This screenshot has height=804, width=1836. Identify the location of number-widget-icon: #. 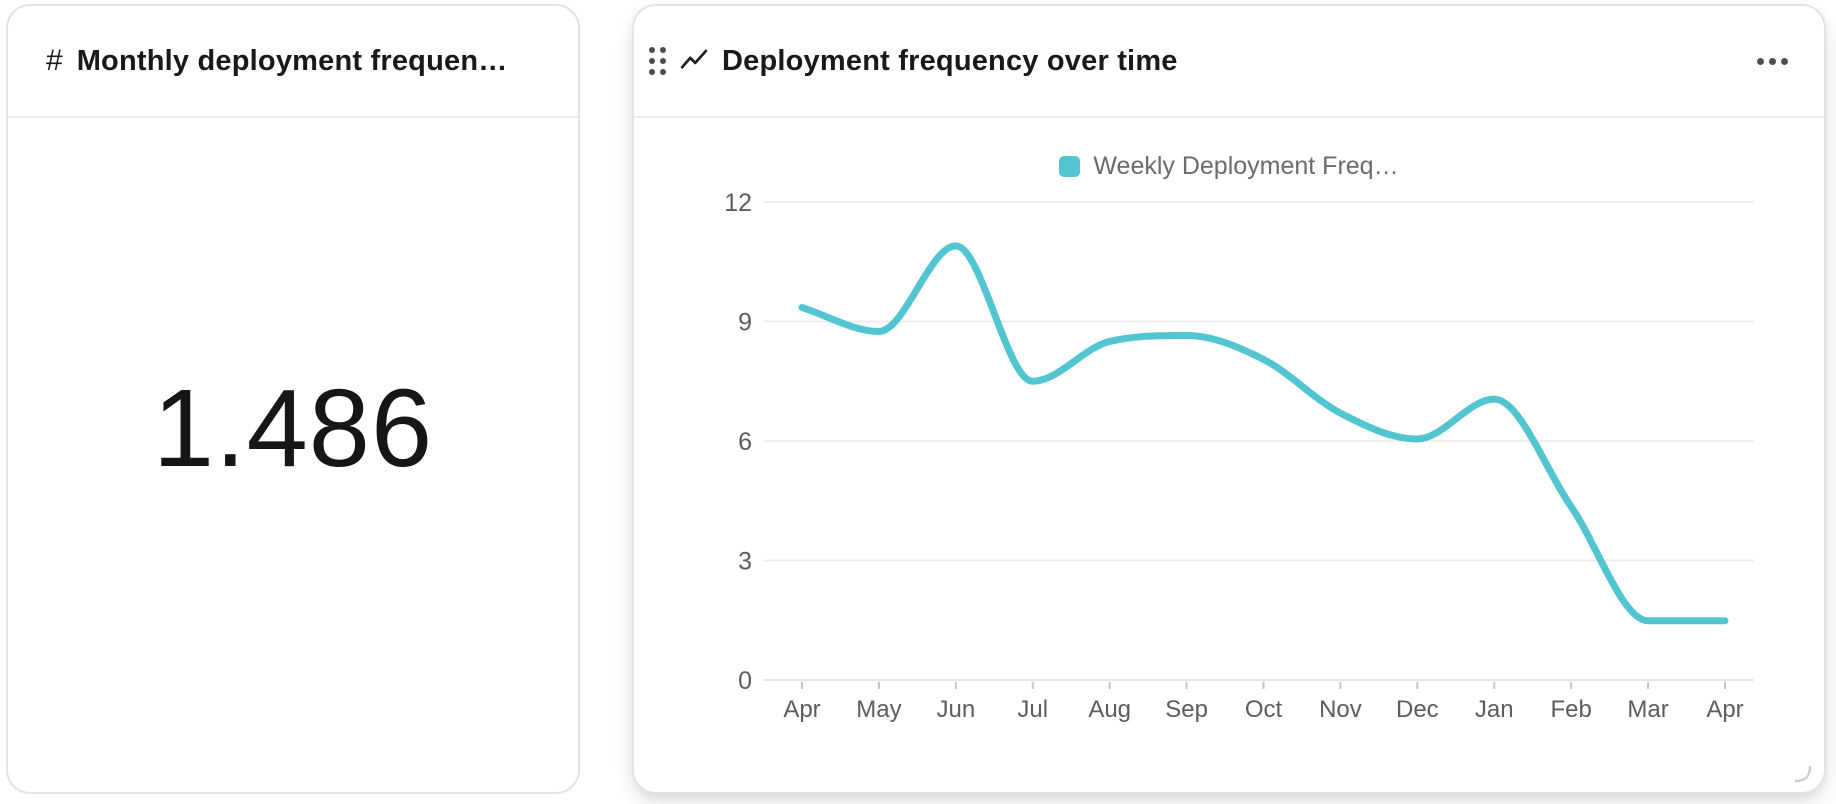
(54, 60).